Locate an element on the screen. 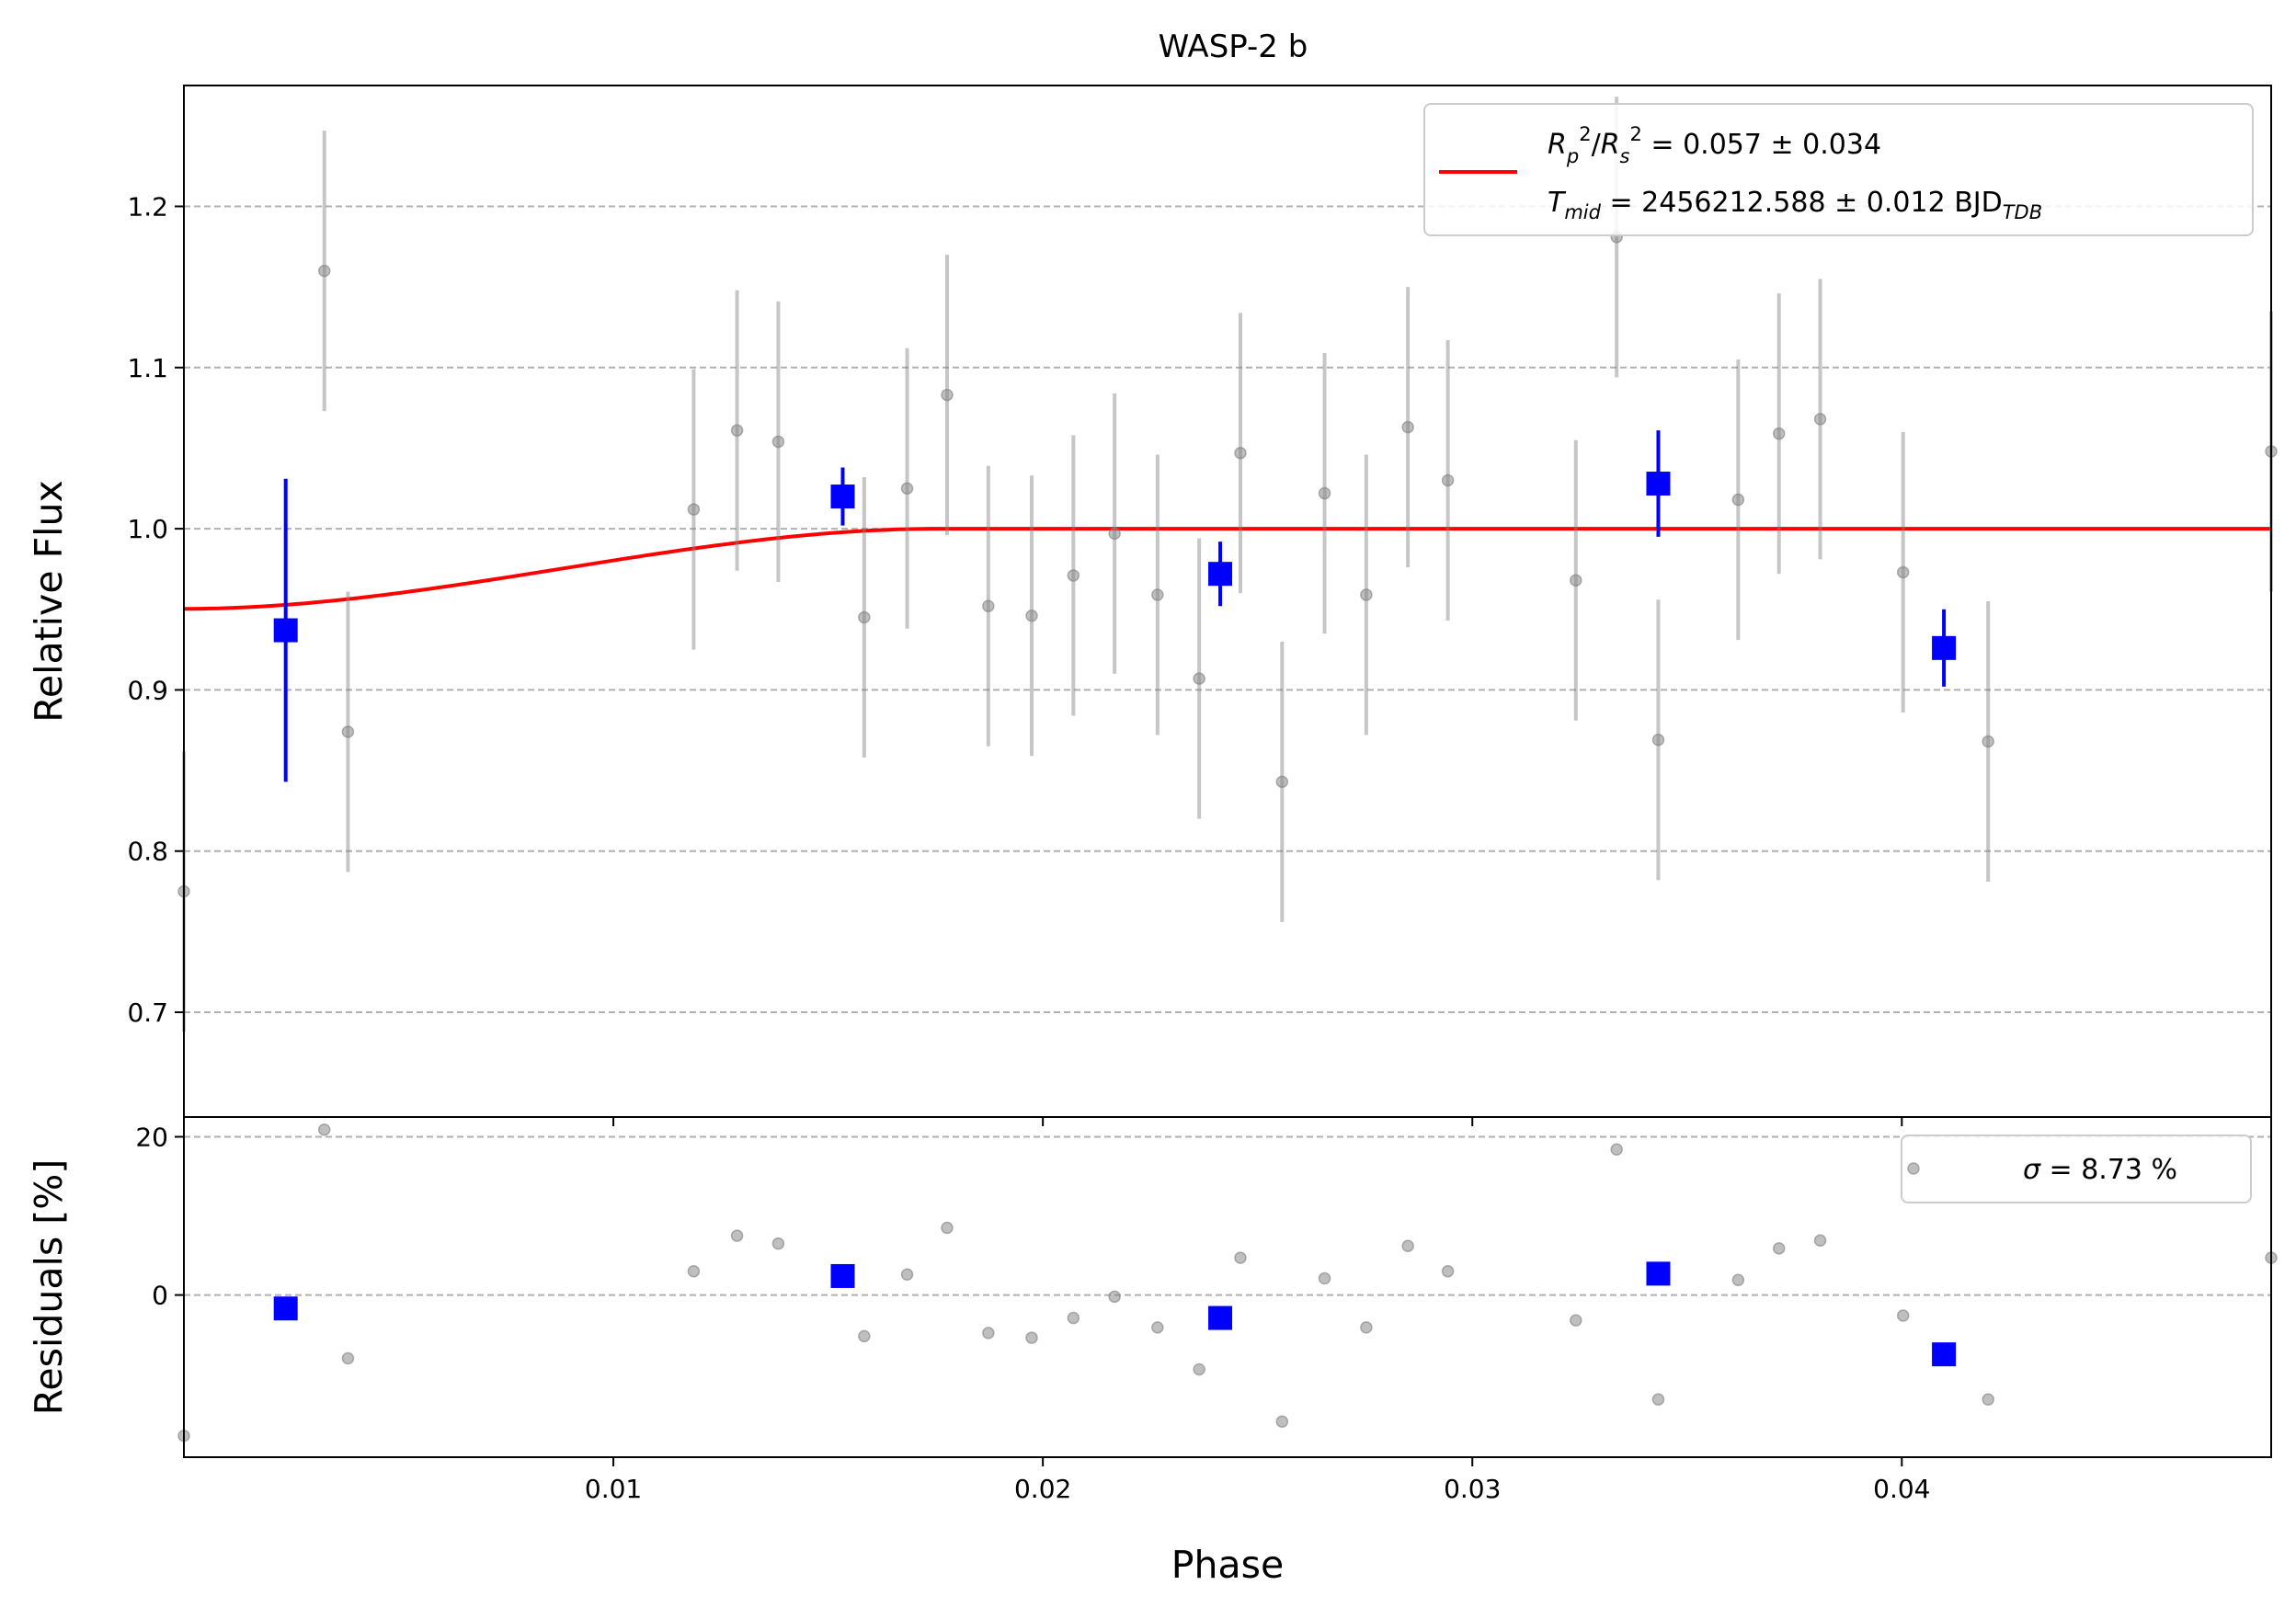  legend-sigma-entry: σ = 8.73 % is located at coordinates (2100, 1170).